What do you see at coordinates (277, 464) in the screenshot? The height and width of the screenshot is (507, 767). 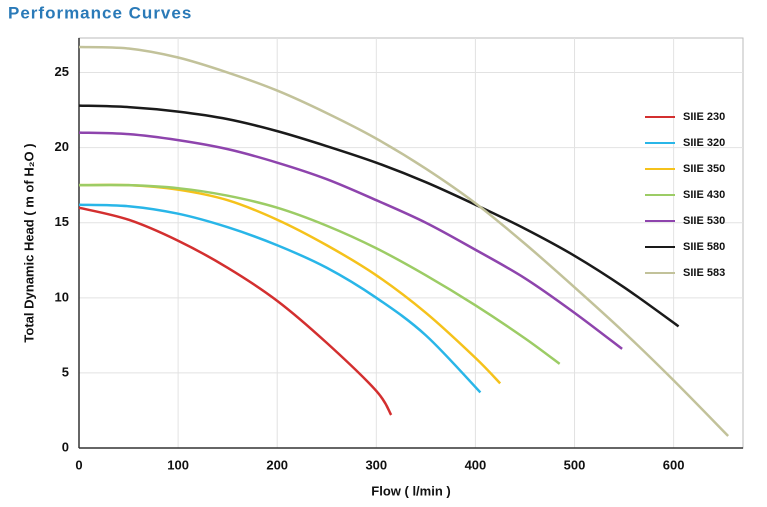 I see `x-tick-label: 200` at bounding box center [277, 464].